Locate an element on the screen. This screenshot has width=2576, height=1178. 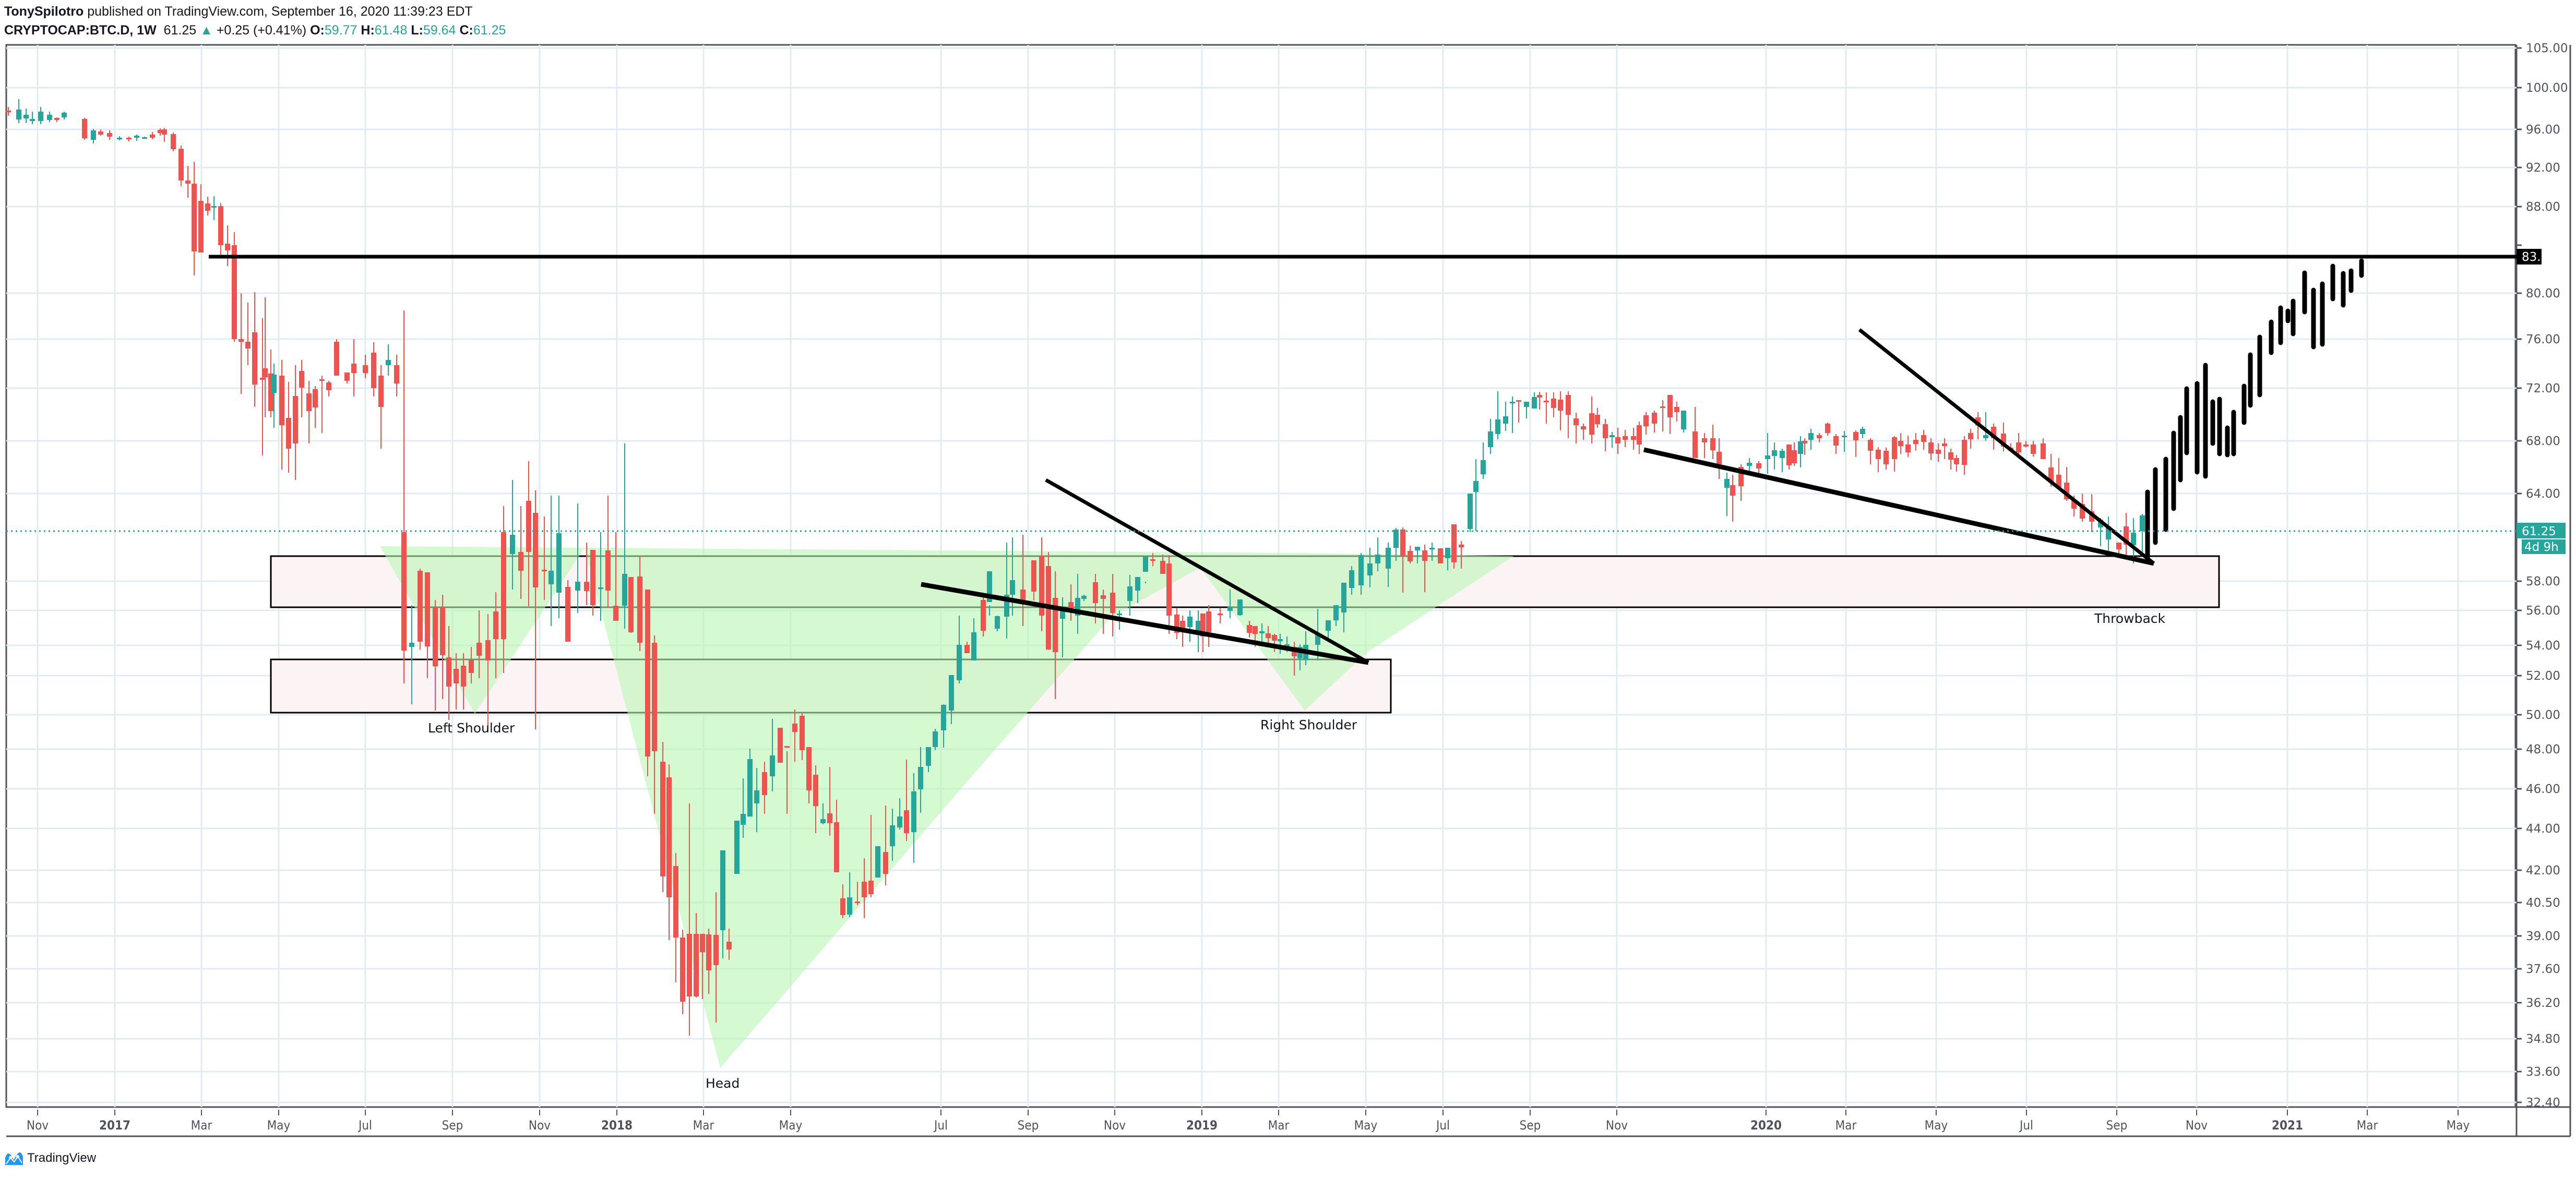
price-change: +0.25 (+0.41%) is located at coordinates (262, 30).